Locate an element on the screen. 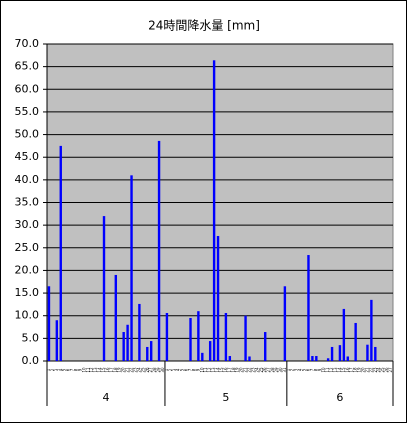 Image resolution: width=407 pixels, height=423 pixels. y-tick-label: 0.0 is located at coordinates (31, 360).